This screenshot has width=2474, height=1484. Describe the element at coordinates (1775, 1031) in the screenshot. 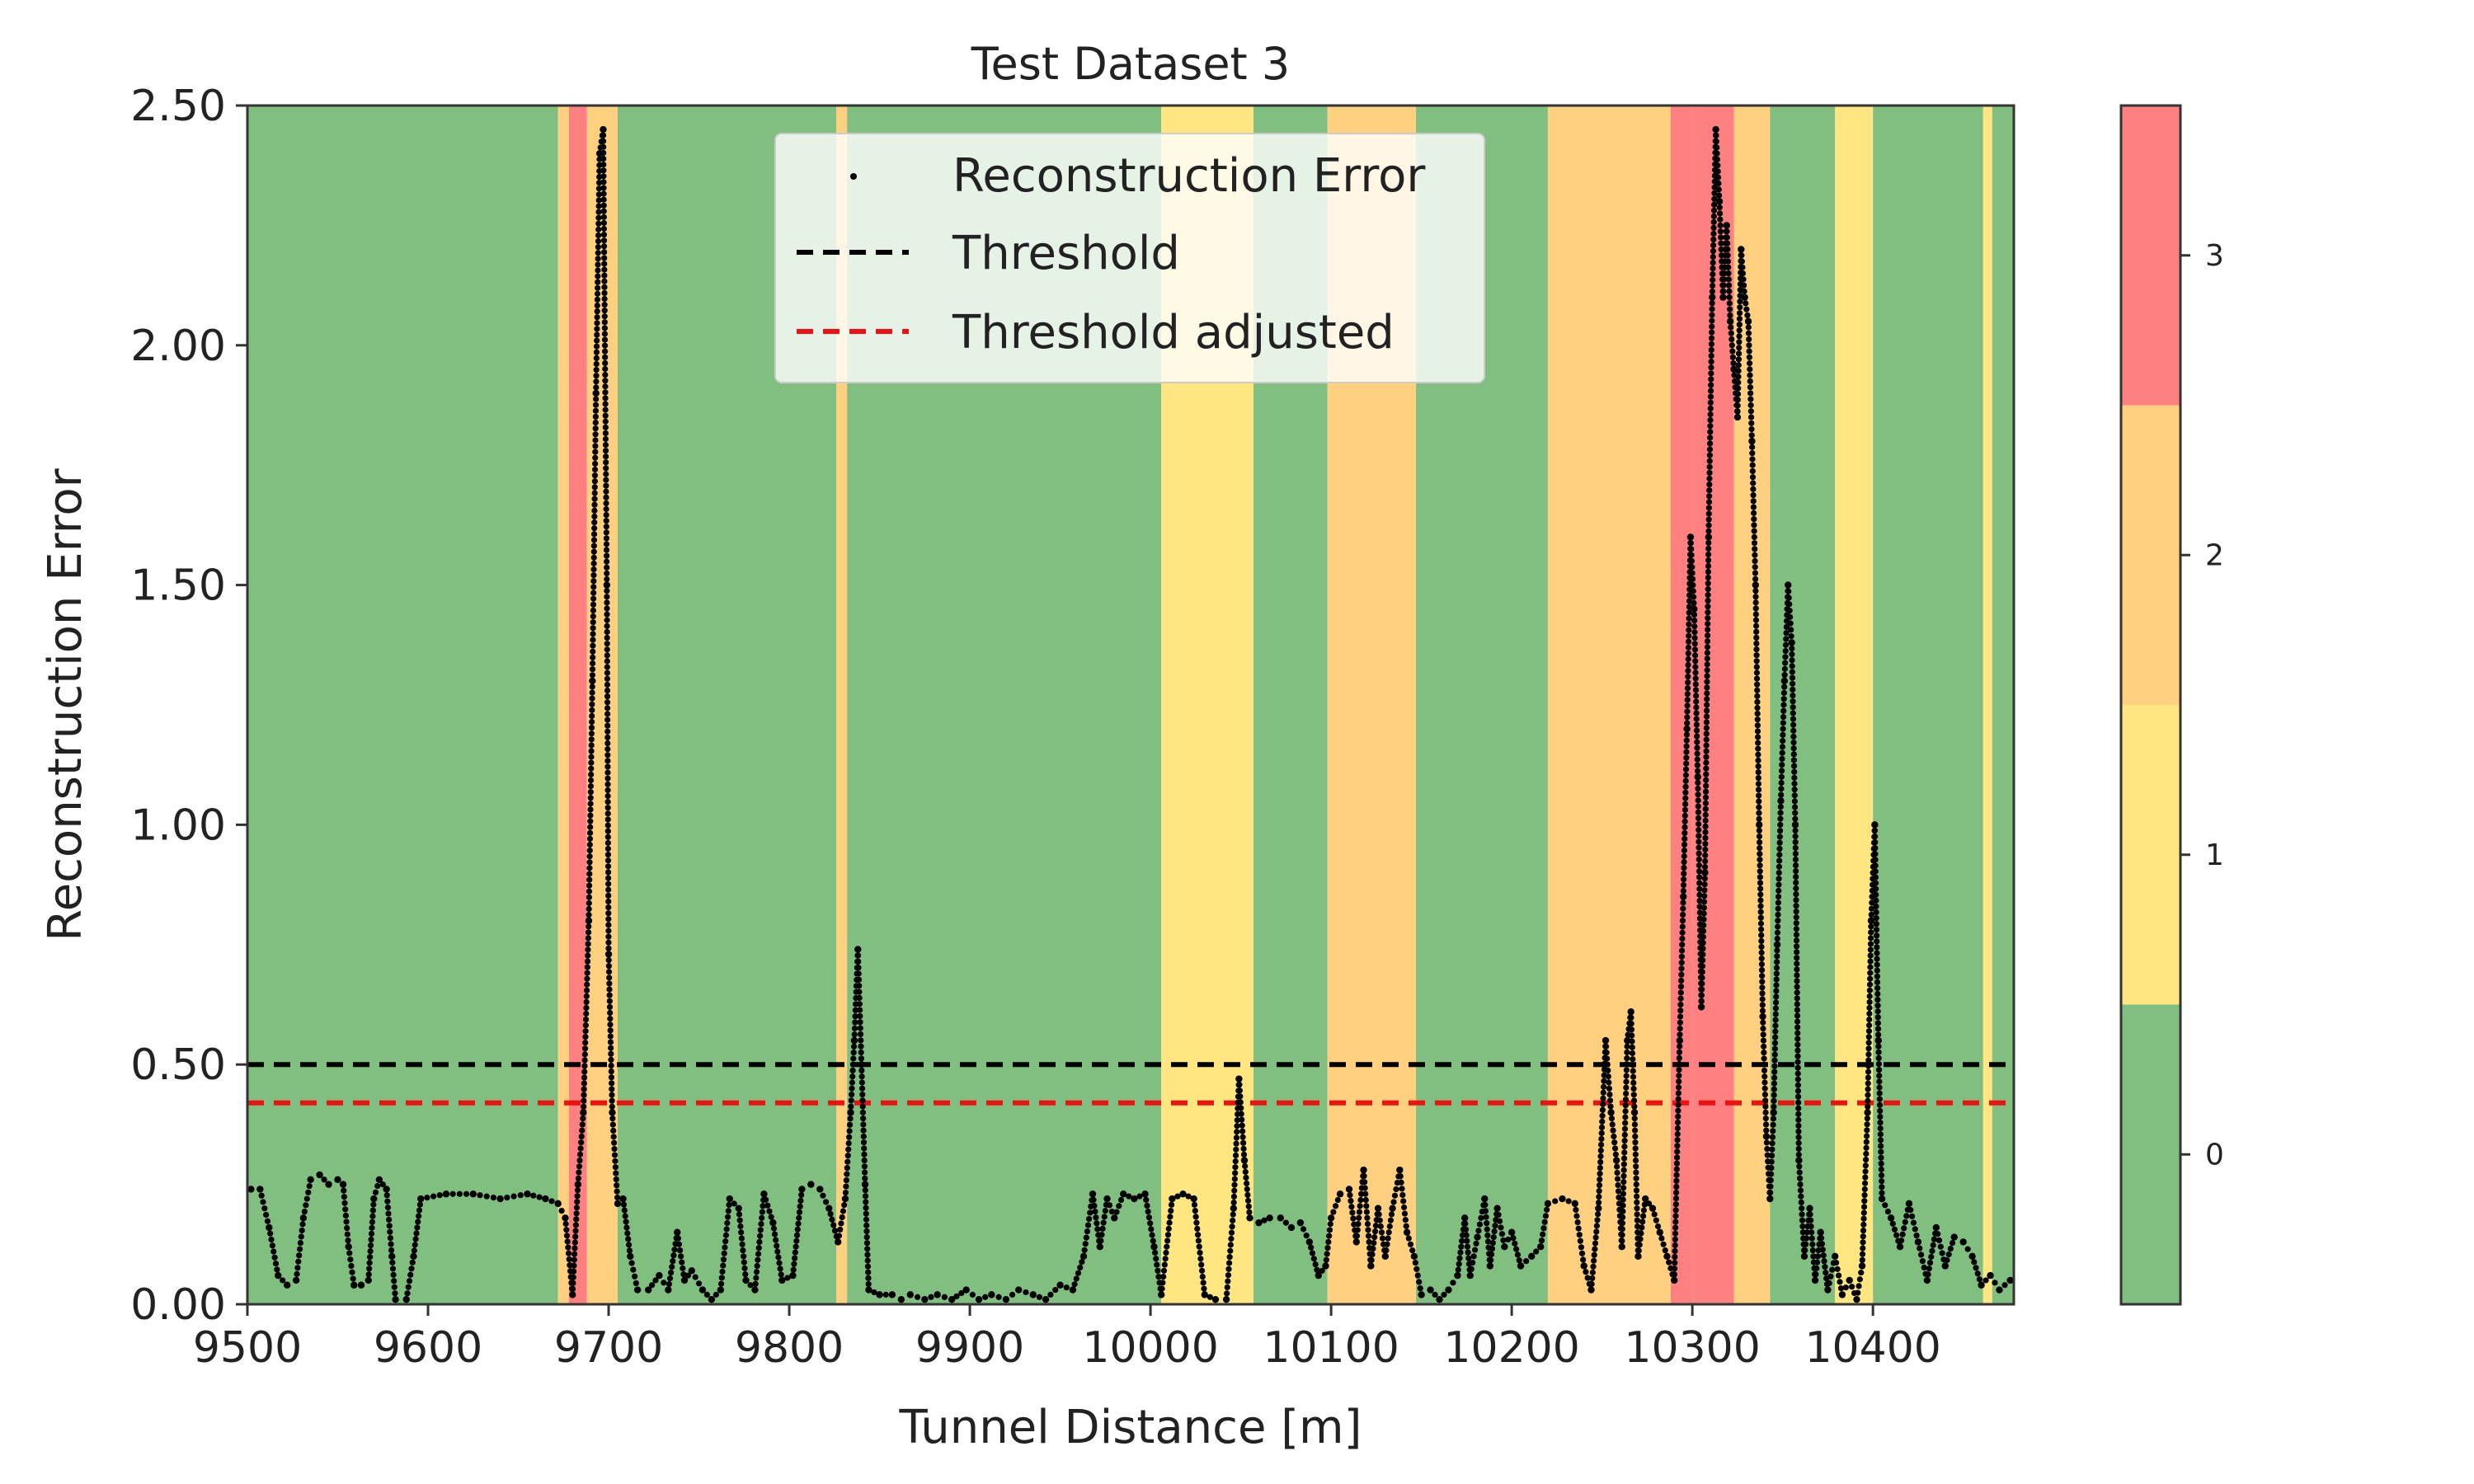

I see `trace-dot-2019` at that location.